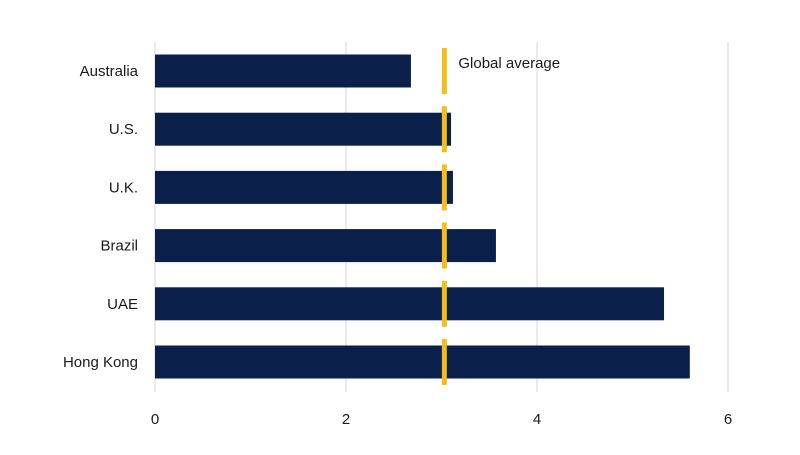 This screenshot has width=800, height=455. What do you see at coordinates (444, 71) in the screenshot?
I see `global-average-marker-australia` at bounding box center [444, 71].